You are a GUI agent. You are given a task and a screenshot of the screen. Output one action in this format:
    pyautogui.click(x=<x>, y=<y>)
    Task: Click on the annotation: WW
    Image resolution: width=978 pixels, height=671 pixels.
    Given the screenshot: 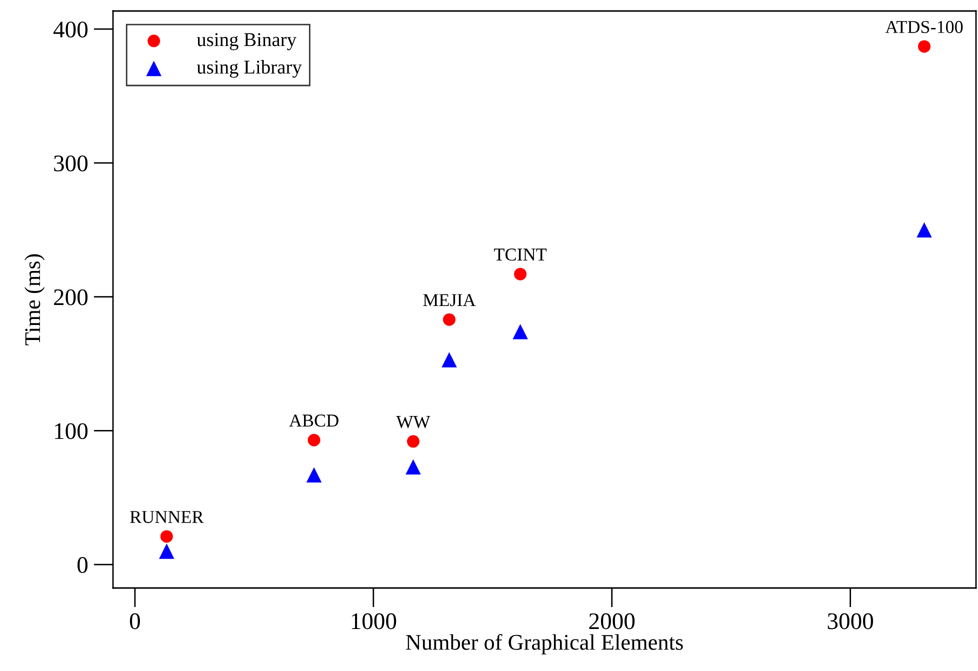 What is the action you would take?
    pyautogui.click(x=413, y=422)
    